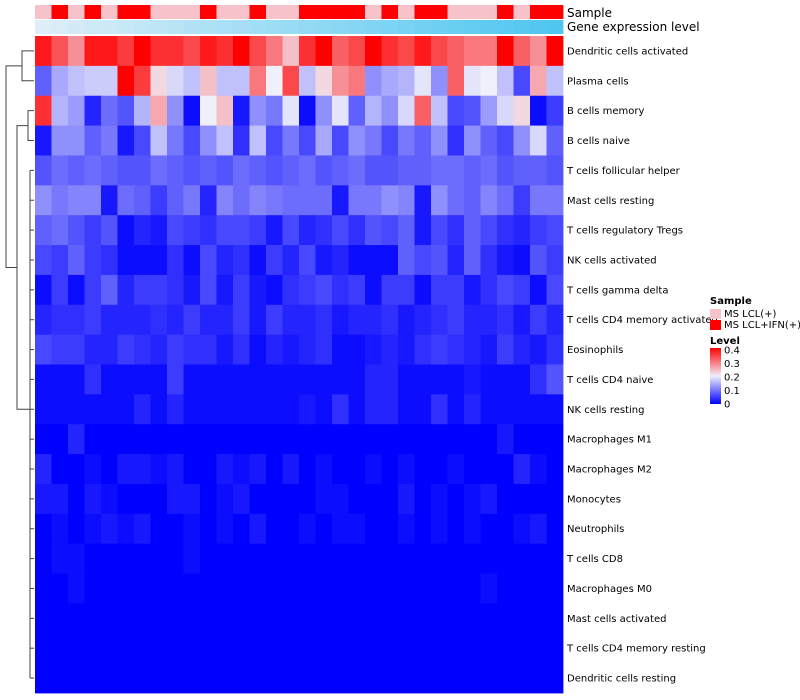  Describe the element at coordinates (594, 559) in the screenshot. I see `row-label: T cells CD8` at that location.